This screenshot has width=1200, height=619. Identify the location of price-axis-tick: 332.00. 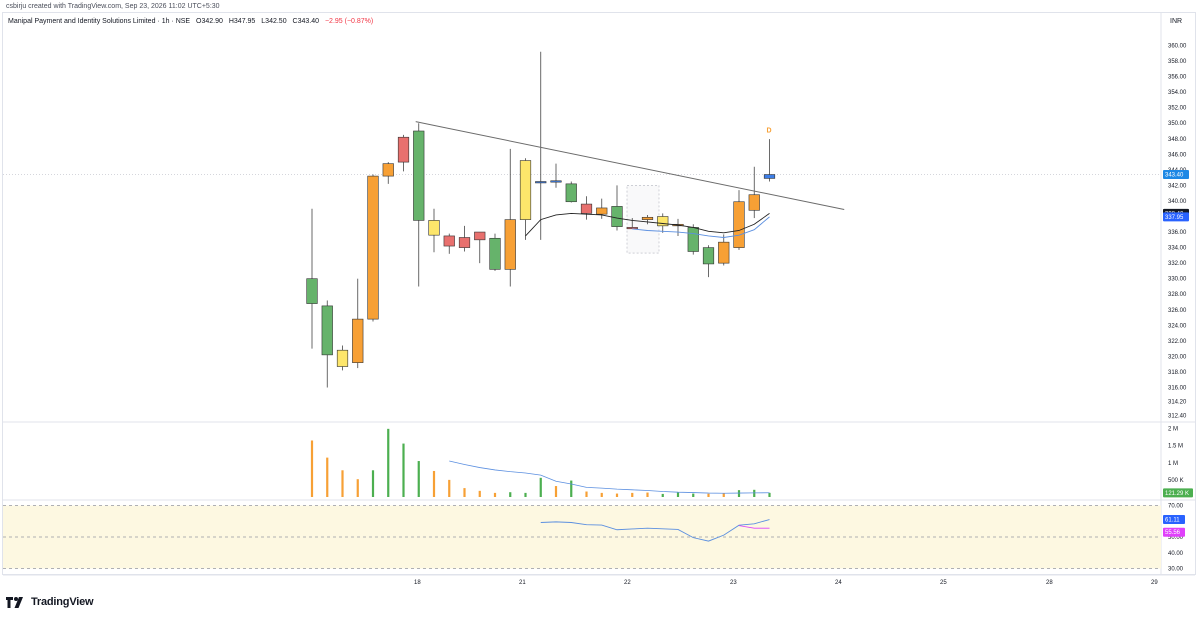
(1177, 264).